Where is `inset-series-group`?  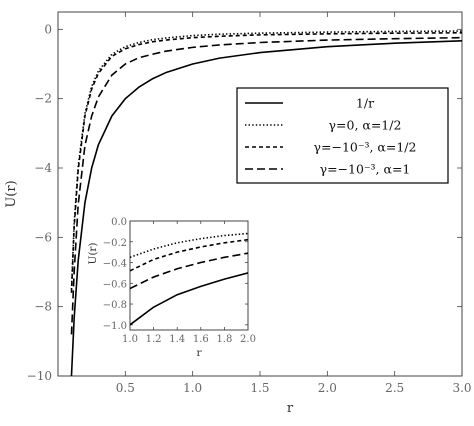 inset-series-group is located at coordinates (189, 279).